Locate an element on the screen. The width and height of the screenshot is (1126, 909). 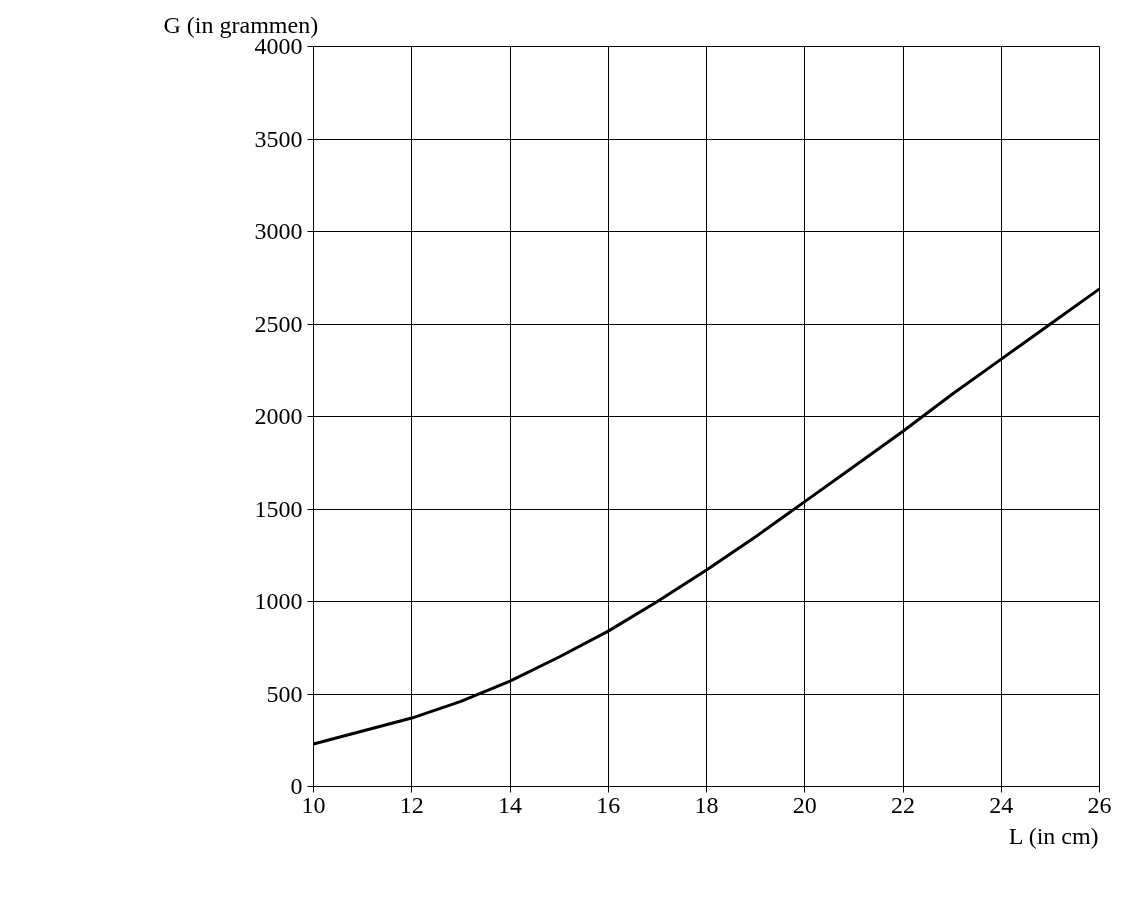
x-axis-title: L (in cm) is located at coordinates (1053, 835).